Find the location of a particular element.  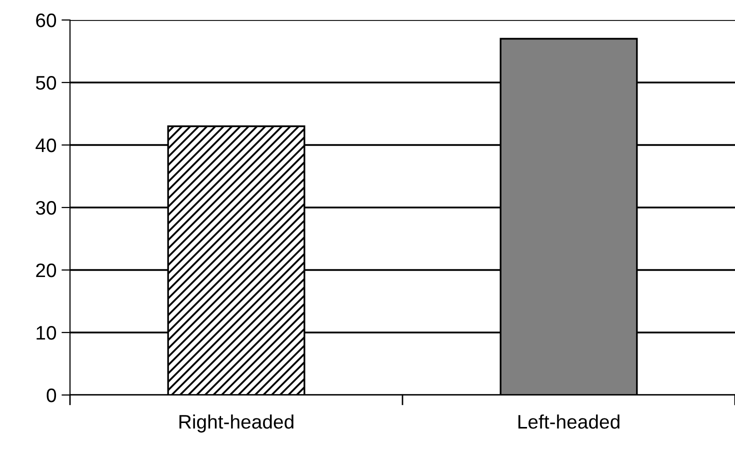

y-tick-label: 0 is located at coordinates (51, 395).